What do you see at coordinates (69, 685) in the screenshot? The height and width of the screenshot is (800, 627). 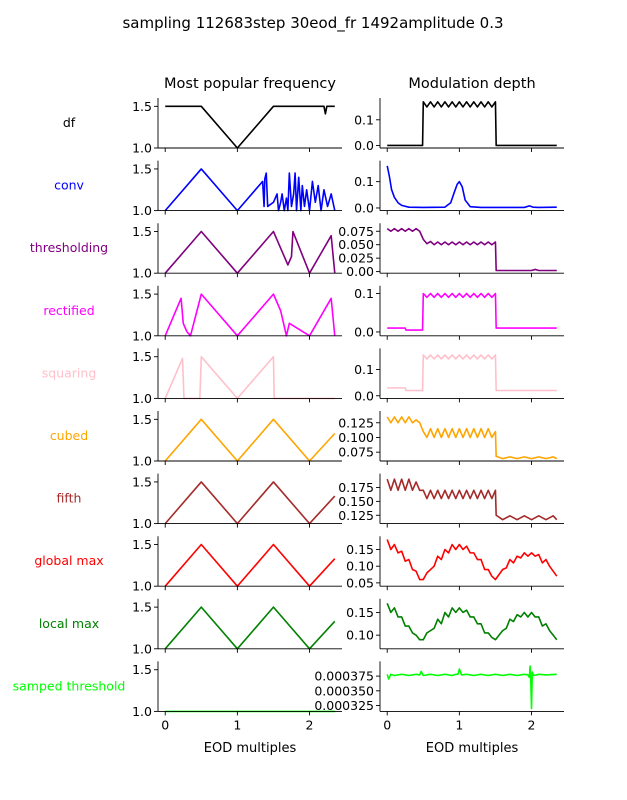 I see `row-label-samped-threshold: samped threshold` at bounding box center [69, 685].